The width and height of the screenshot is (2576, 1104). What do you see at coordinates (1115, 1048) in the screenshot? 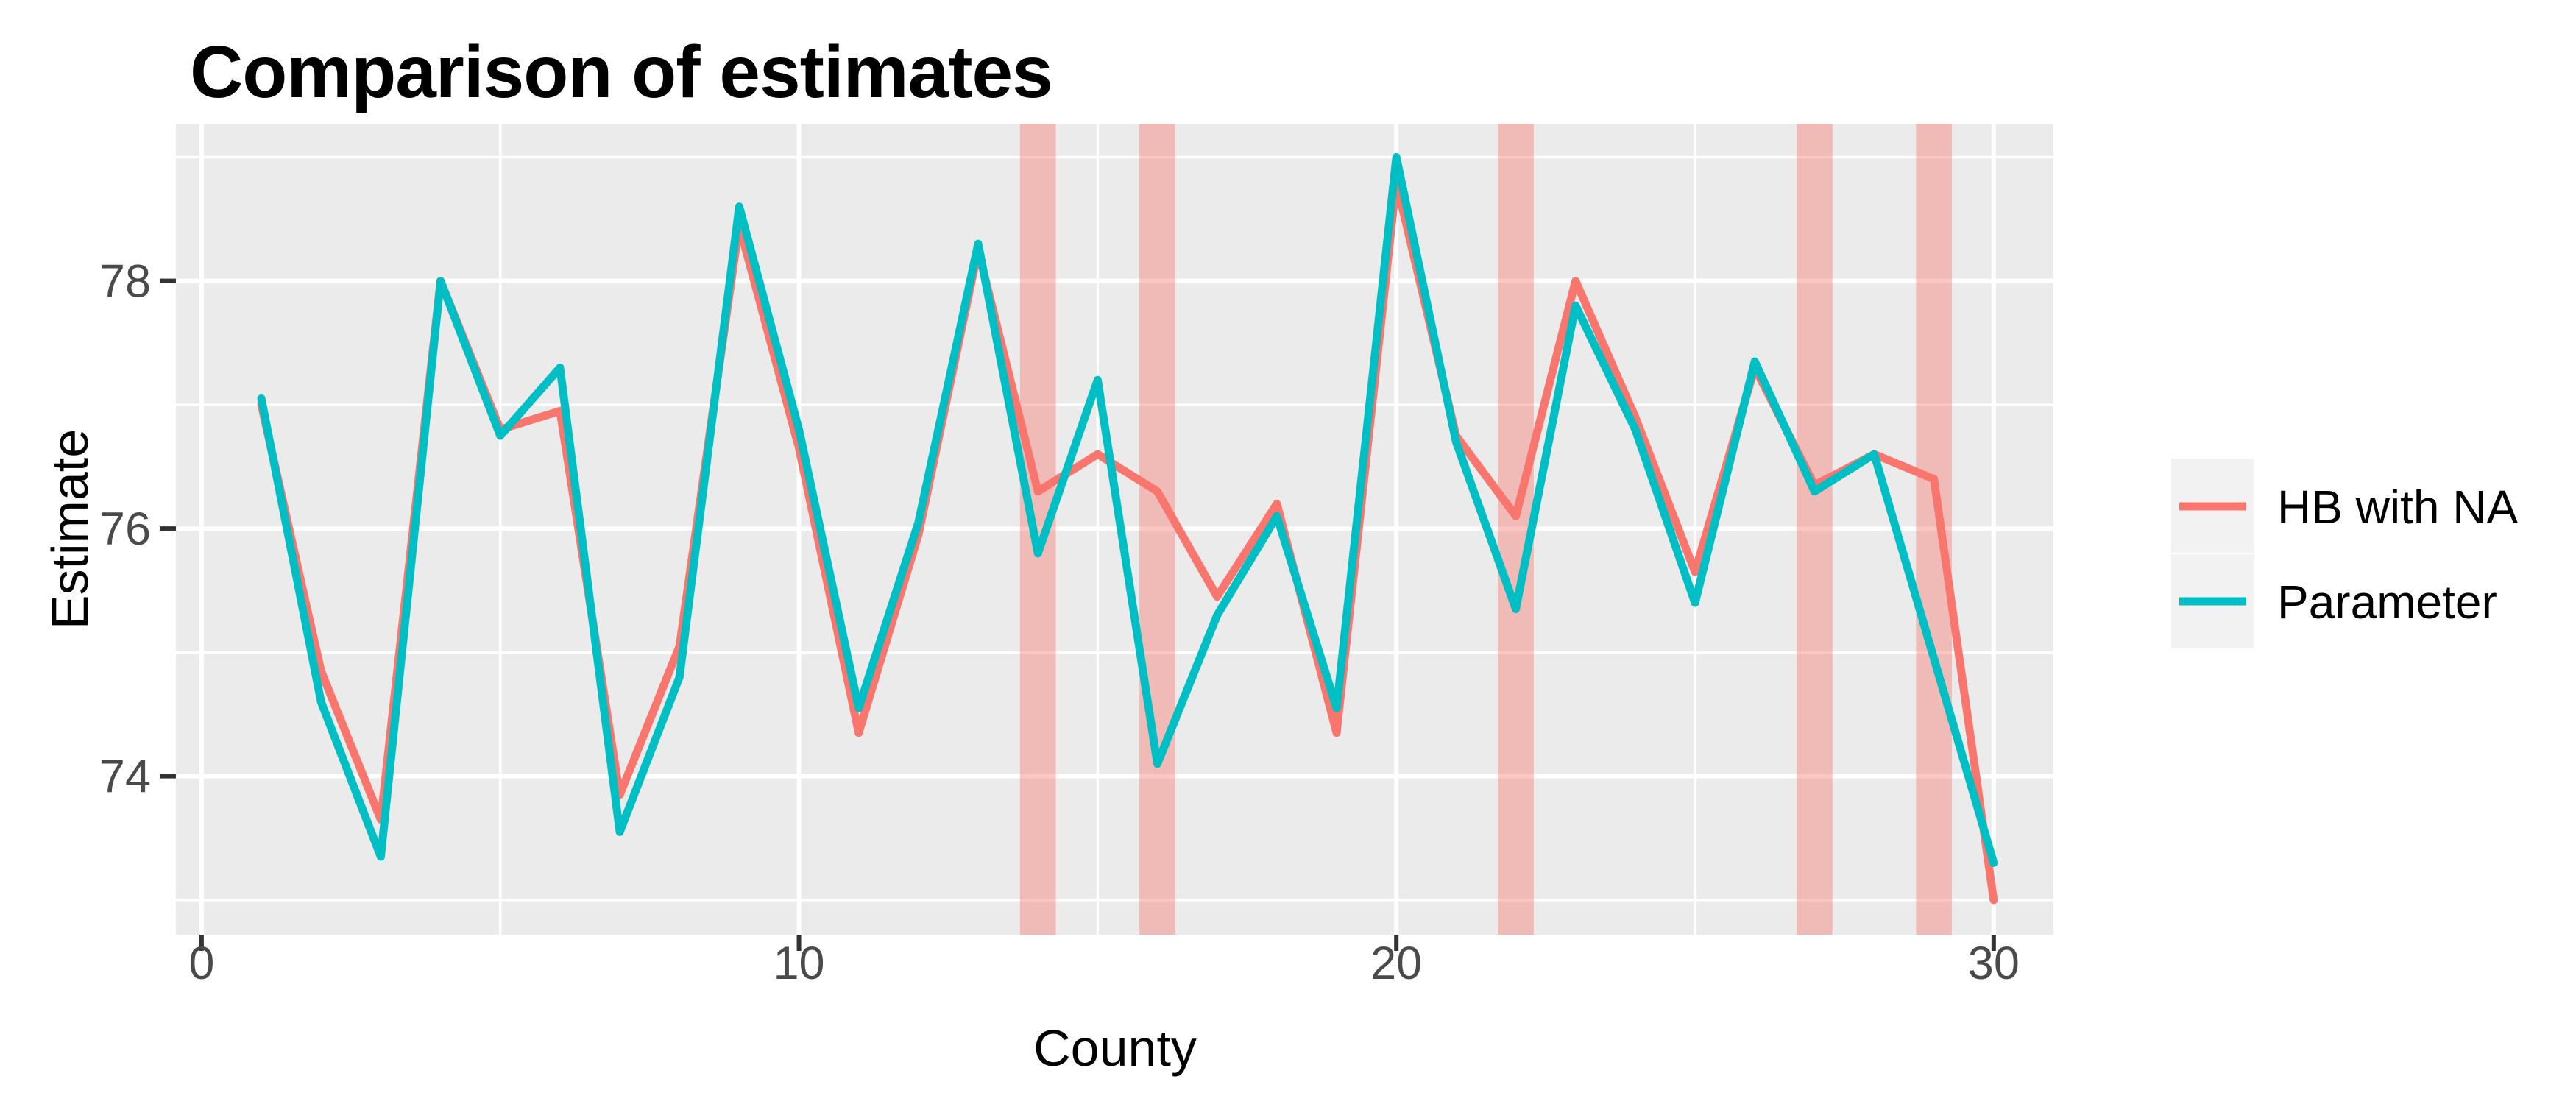
I see `x-axis-title: County` at bounding box center [1115, 1048].